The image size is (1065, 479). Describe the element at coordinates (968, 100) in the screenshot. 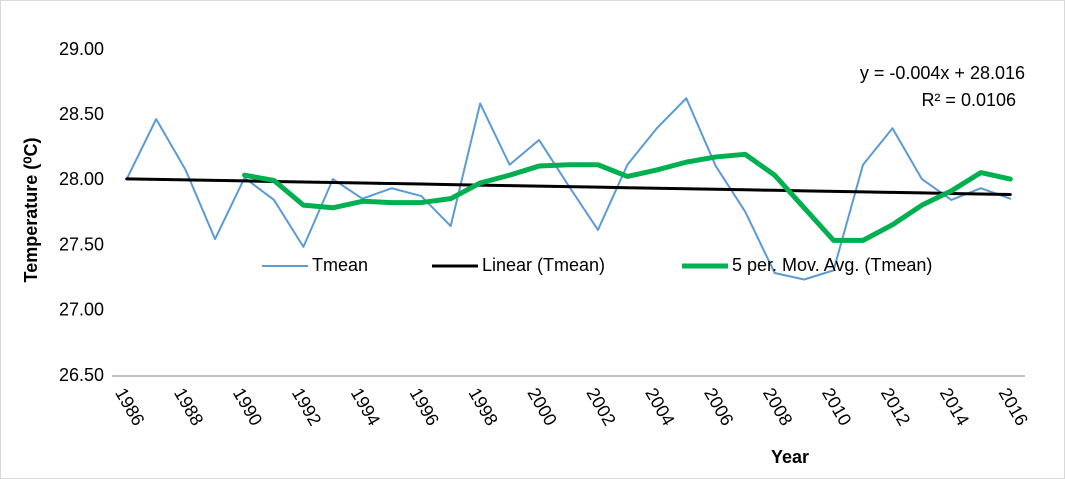

I see `trend-r2: R² = 0.0106` at that location.